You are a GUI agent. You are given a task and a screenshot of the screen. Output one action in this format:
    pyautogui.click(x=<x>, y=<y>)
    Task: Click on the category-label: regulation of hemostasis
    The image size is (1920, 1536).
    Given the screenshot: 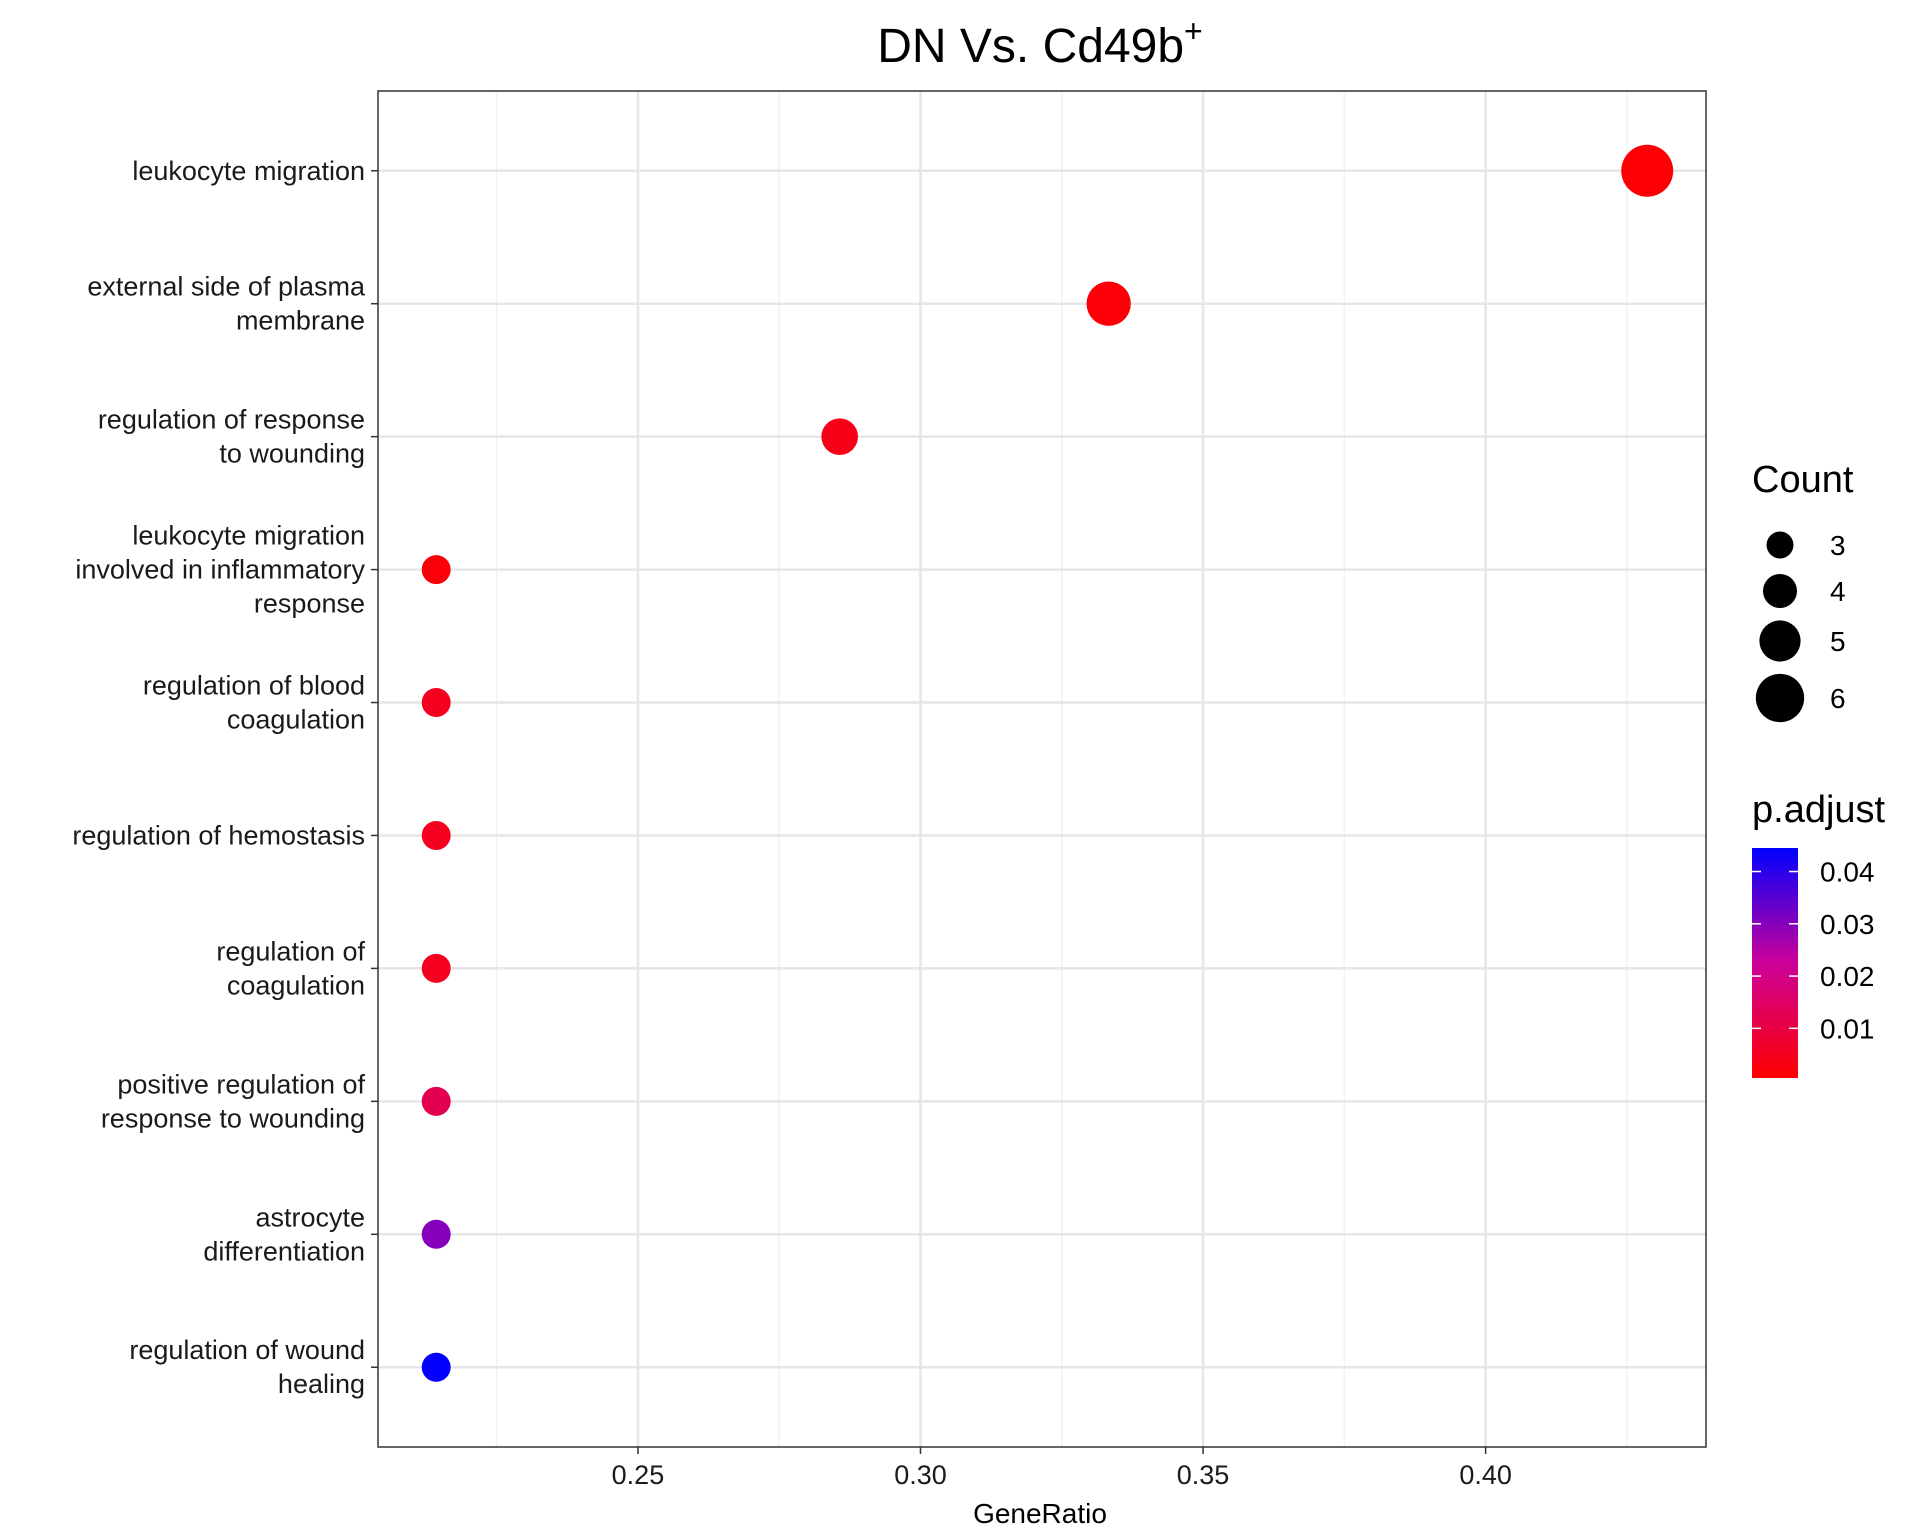 What is the action you would take?
    pyautogui.click(x=218, y=835)
    